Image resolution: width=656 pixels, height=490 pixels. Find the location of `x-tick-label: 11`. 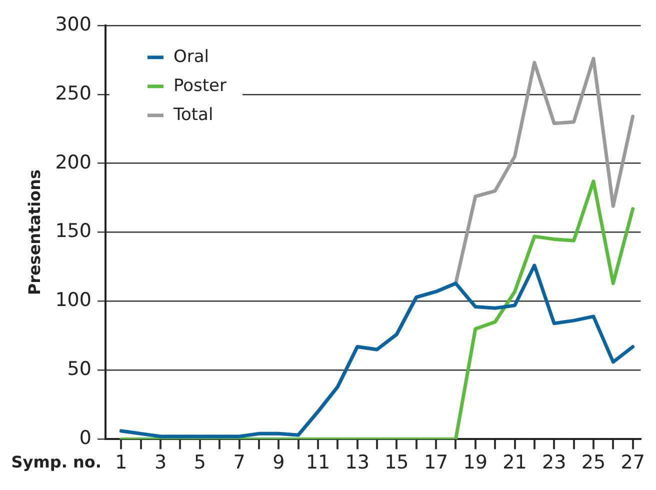

x-tick-label: 11 is located at coordinates (318, 463).